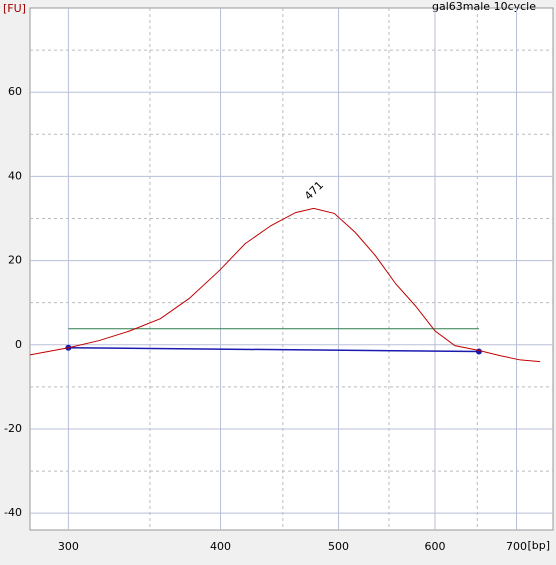  What do you see at coordinates (273, 349) in the screenshot?
I see `baseline` at bounding box center [273, 349].